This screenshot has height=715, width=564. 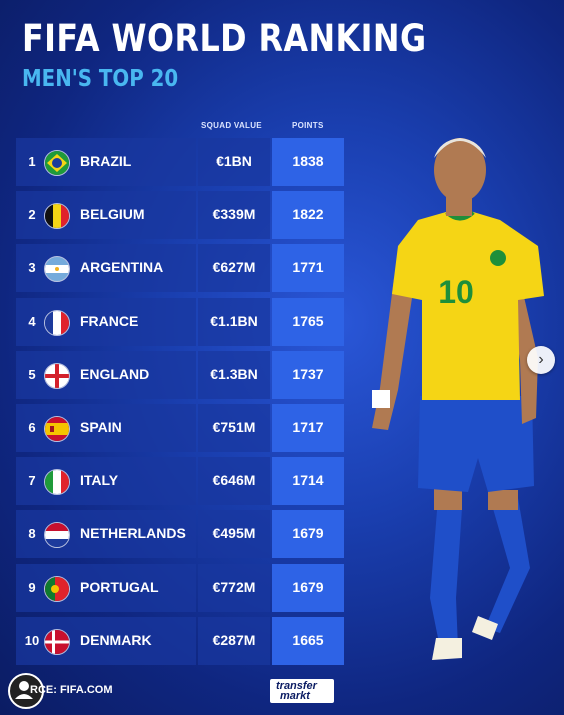 I want to click on country-cell: 10 DENMARK, so click(x=106, y=640).